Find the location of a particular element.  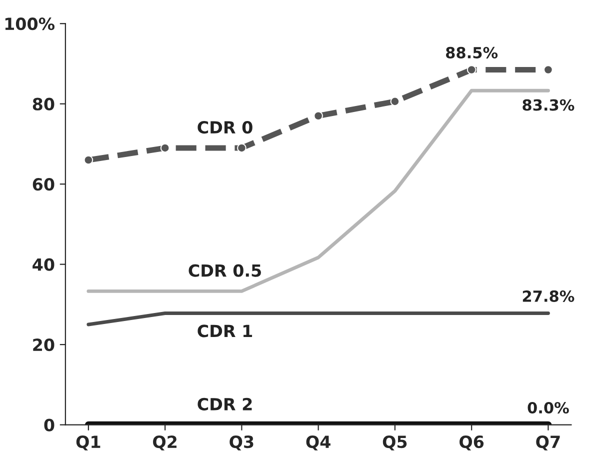

data-label: 83.3% is located at coordinates (548, 105).